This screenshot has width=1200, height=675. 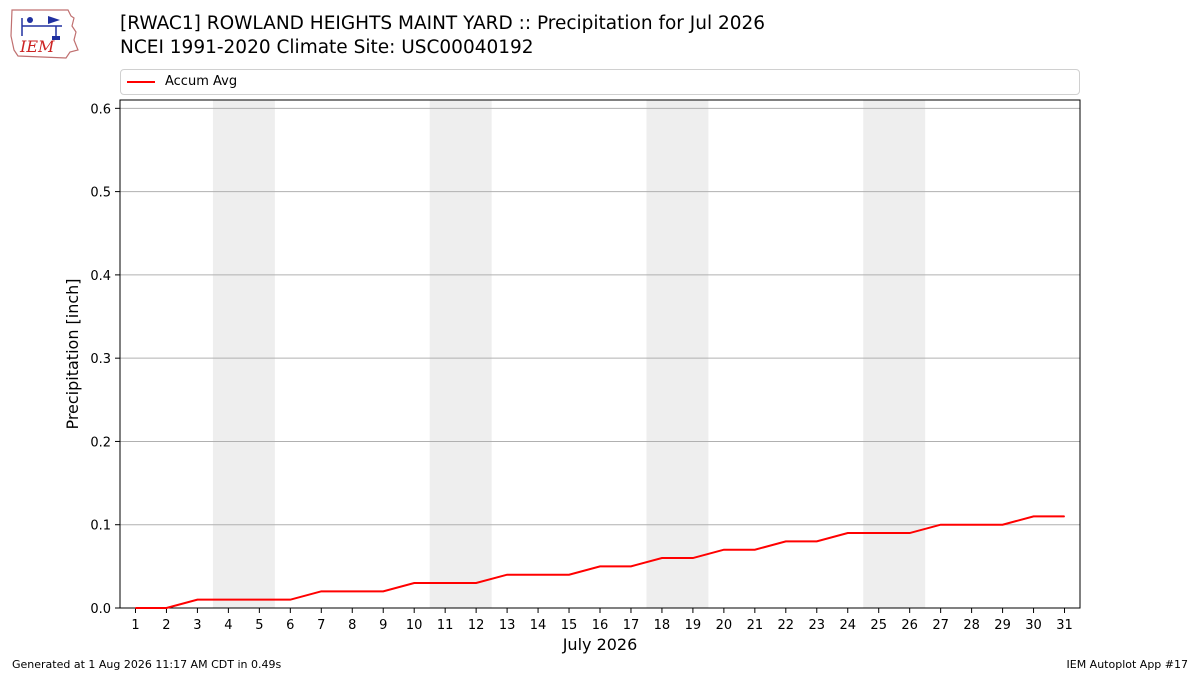 I want to click on x-tick-label-18: 18, so click(x=662, y=625).